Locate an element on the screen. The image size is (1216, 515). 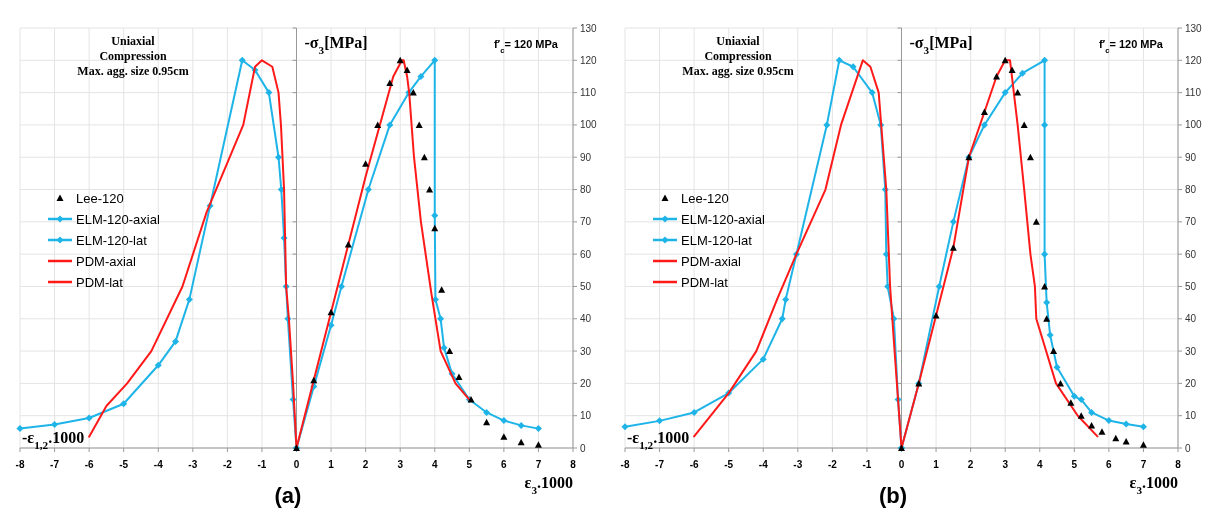
text: (b) is located at coordinates (893, 495).